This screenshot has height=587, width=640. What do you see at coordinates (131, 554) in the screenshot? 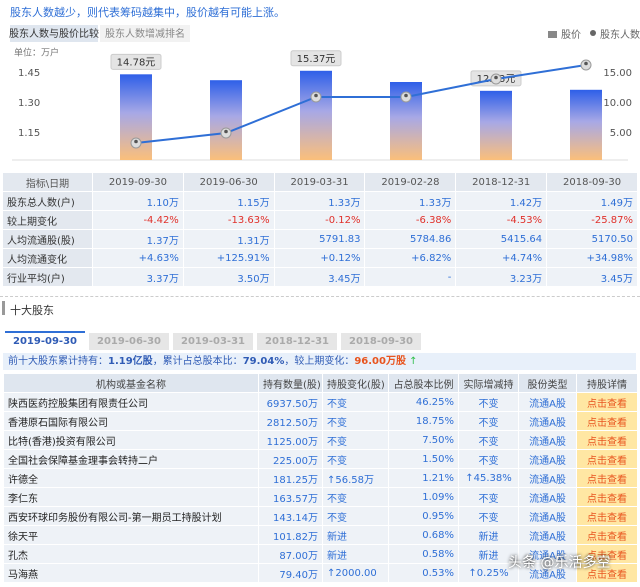
I see `cell: 孔杰` at bounding box center [131, 554].